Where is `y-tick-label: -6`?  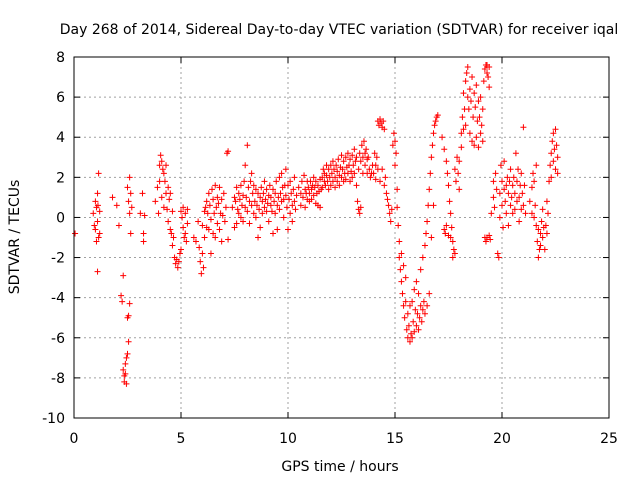 y-tick-label: -6 is located at coordinates (58, 339).